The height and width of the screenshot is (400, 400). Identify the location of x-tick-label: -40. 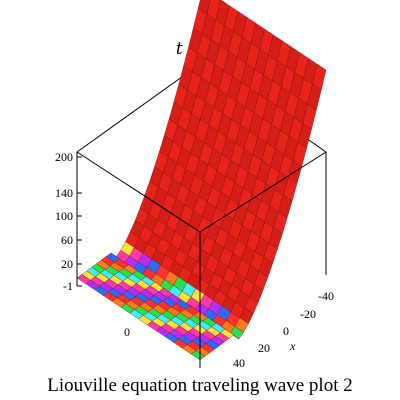
(326, 296).